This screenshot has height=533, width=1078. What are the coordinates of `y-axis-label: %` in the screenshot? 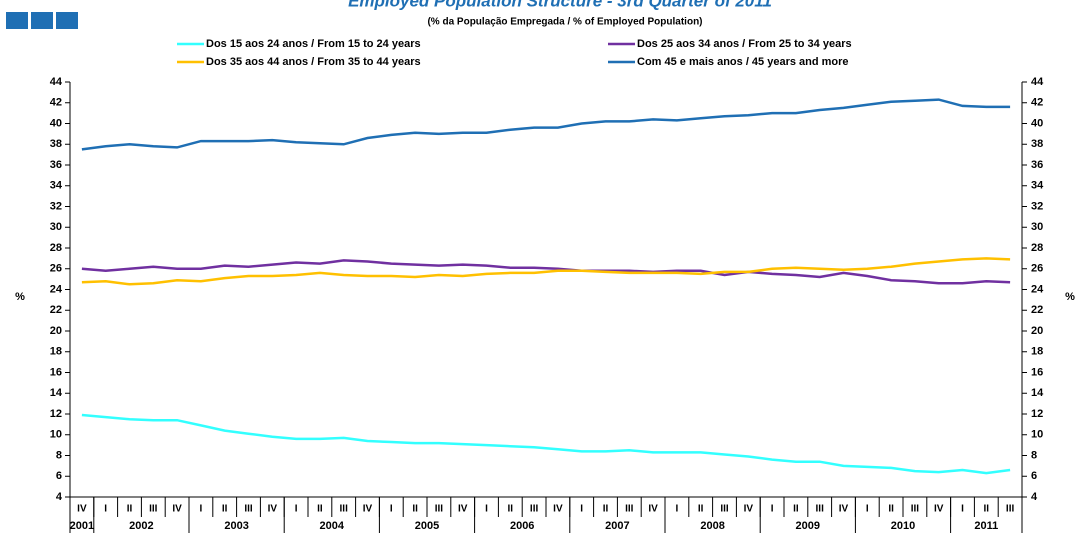 It's located at (20, 297).